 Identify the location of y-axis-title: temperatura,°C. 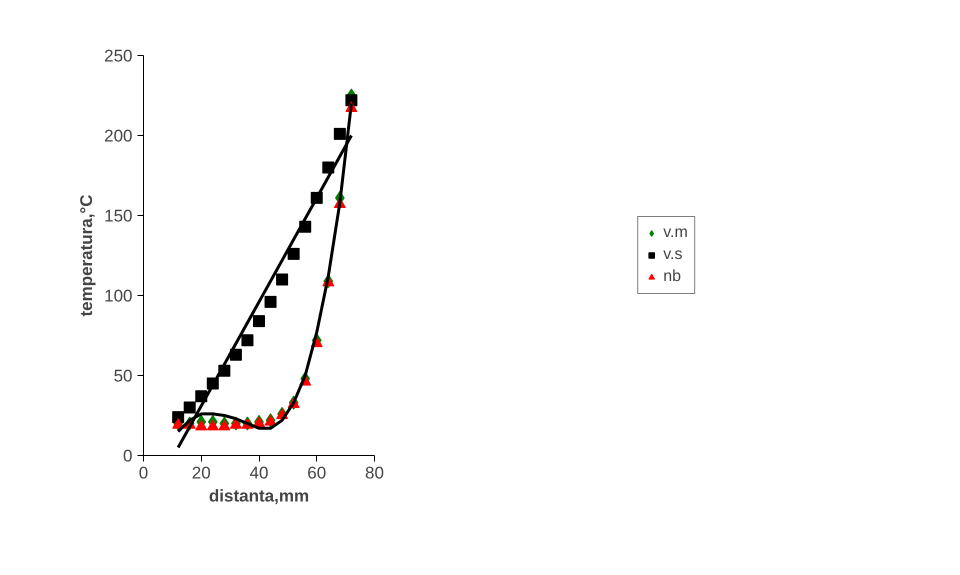
(86, 255).